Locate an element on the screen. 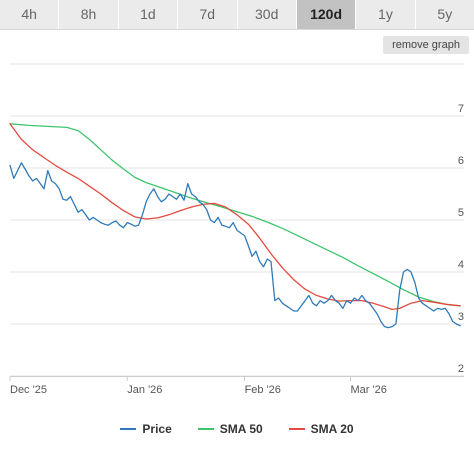 The image size is (474, 455). legend-label: Price is located at coordinates (157, 429).